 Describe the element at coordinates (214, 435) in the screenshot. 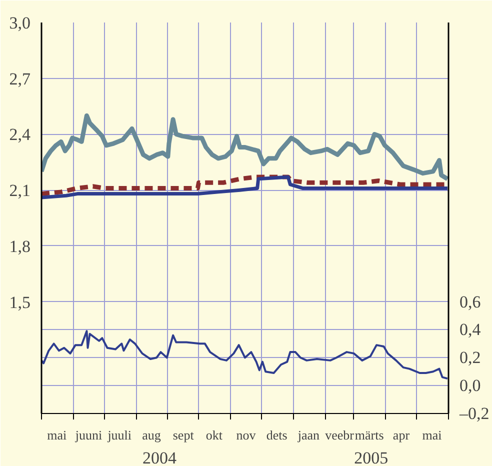

I see `x-tick-label: okt` at that location.